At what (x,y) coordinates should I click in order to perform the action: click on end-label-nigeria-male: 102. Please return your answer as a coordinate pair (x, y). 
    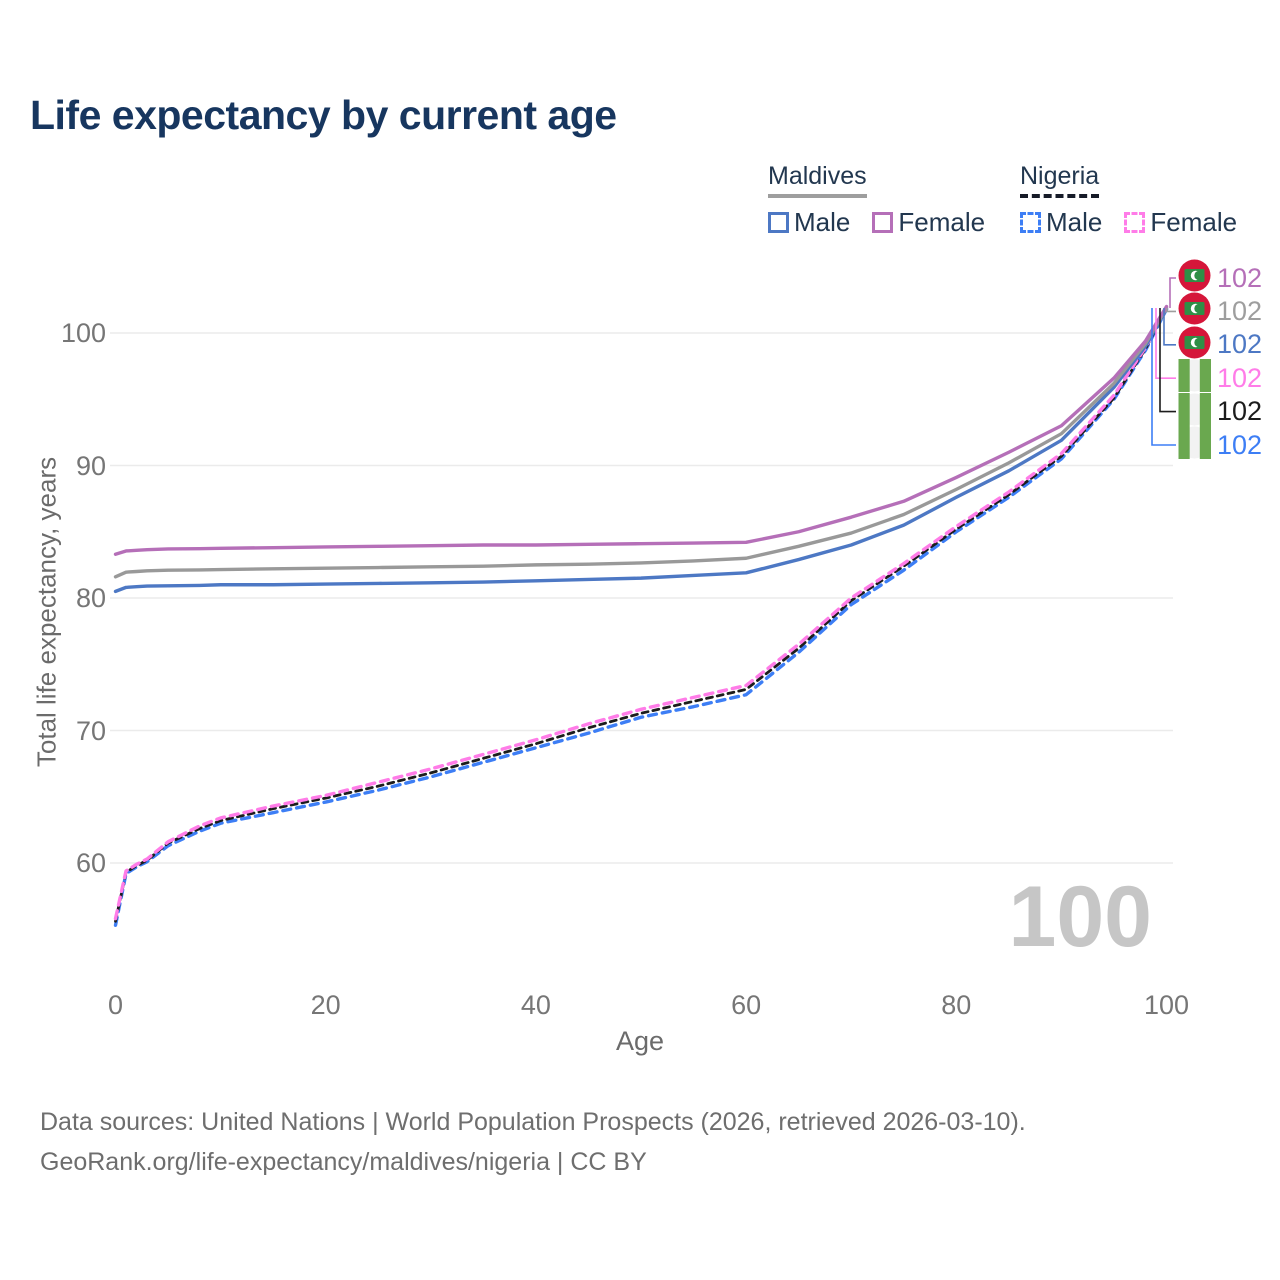
    Looking at the image, I should click on (1220, 445).